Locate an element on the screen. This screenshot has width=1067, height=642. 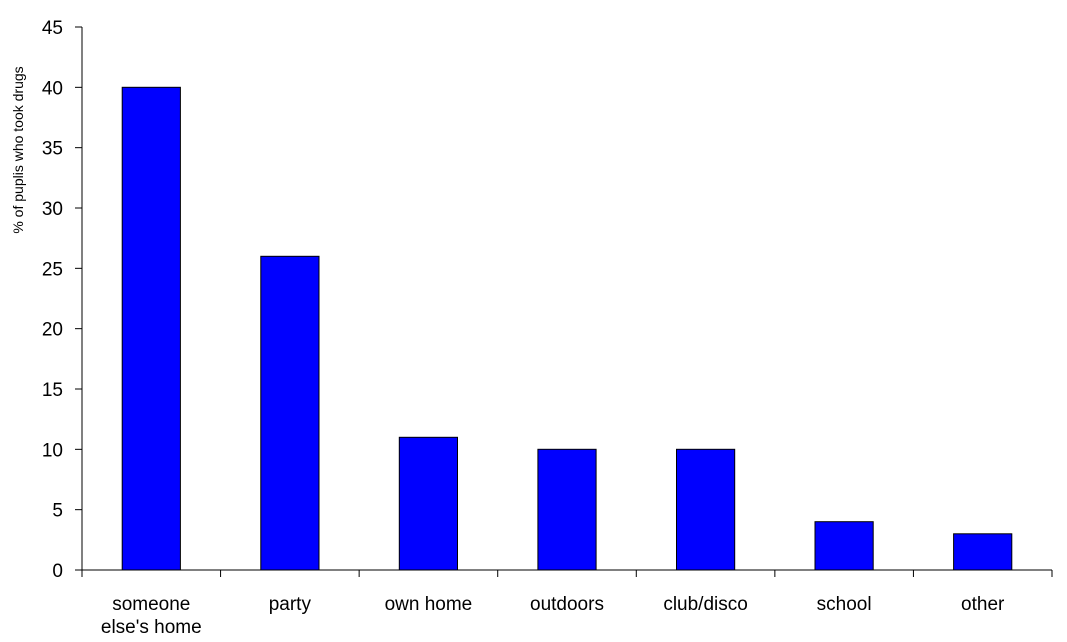
y-tick-label-8: 40 is located at coordinates (52, 88).